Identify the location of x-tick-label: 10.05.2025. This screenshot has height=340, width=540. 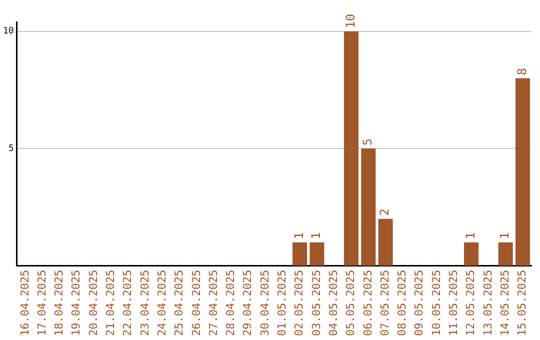
(436, 303).